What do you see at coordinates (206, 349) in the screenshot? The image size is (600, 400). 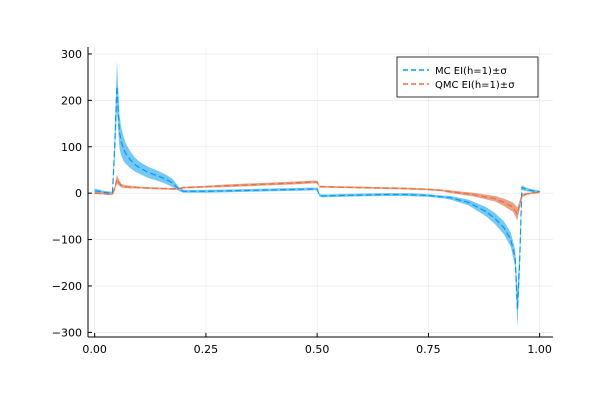 I see `x-tick-label: 0.25` at bounding box center [206, 349].